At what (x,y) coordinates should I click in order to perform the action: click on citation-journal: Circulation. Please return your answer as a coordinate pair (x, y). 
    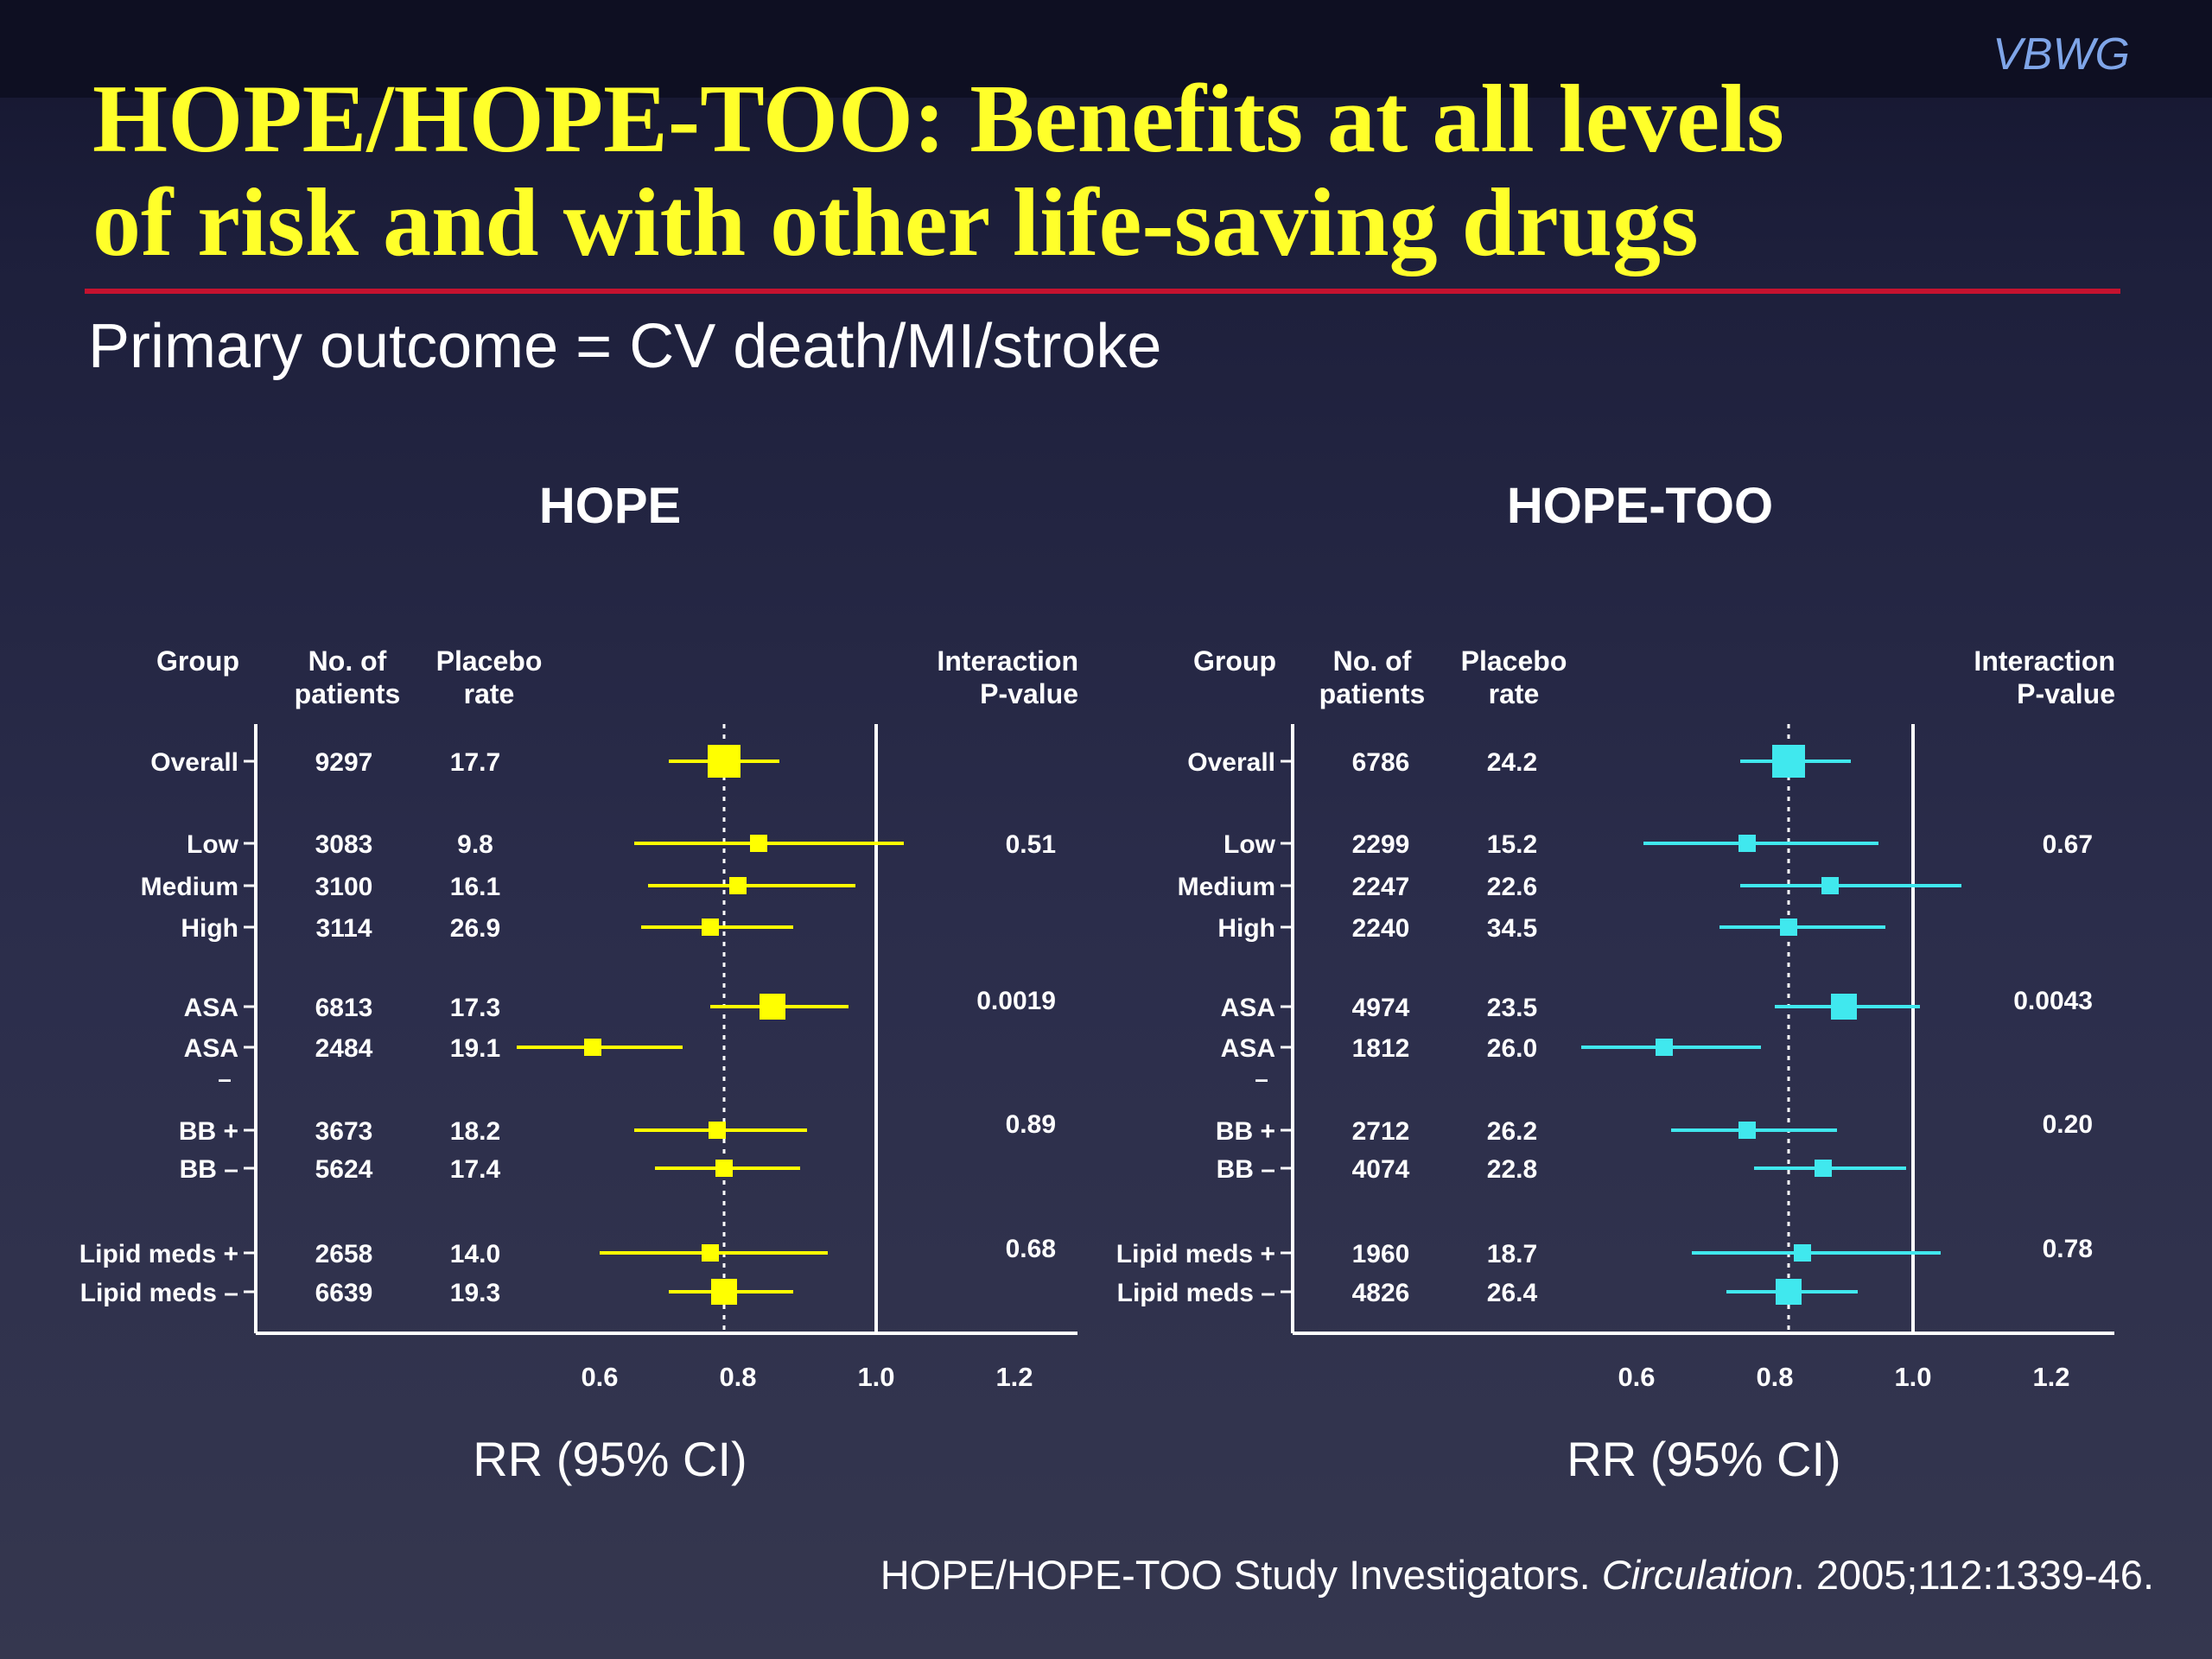
    Looking at the image, I should click on (1697, 1575).